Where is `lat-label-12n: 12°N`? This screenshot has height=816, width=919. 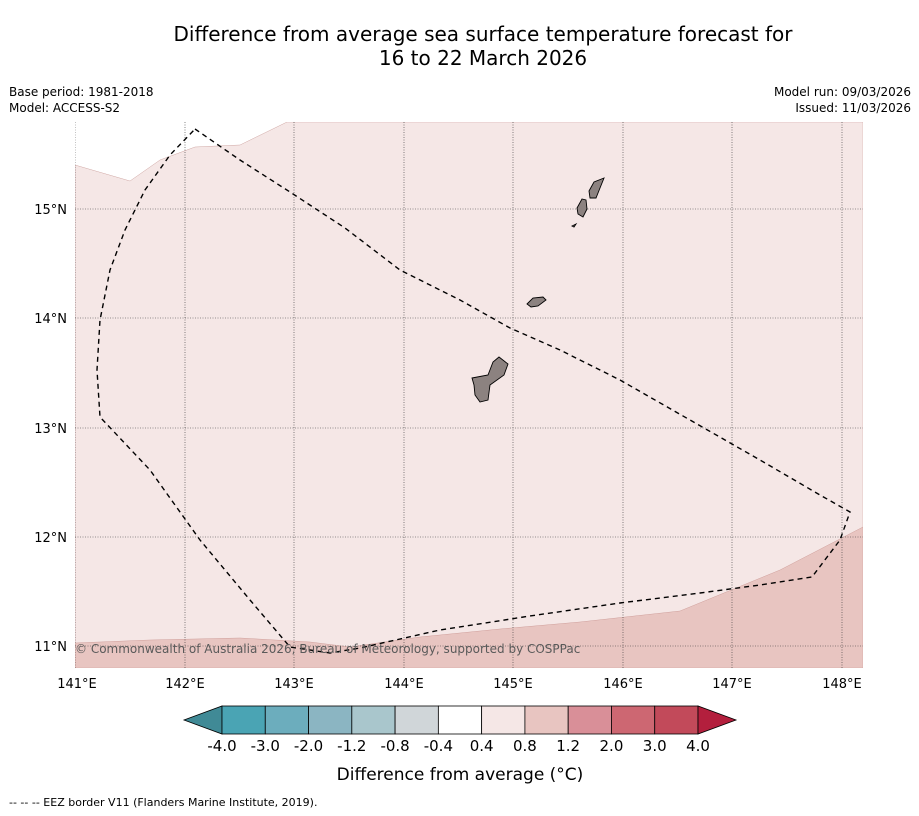 lat-label-12n: 12°N is located at coordinates (50, 538).